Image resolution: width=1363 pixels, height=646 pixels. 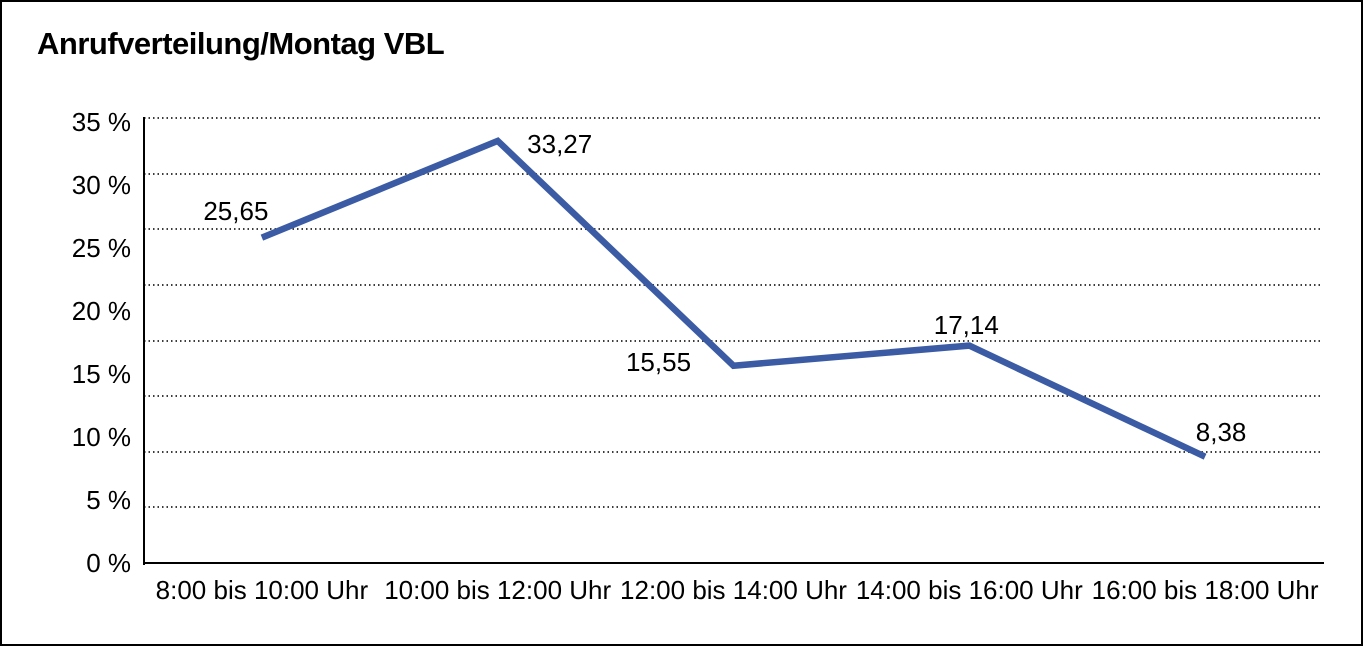 I want to click on data-point-label: 8,38, so click(x=1221, y=431).